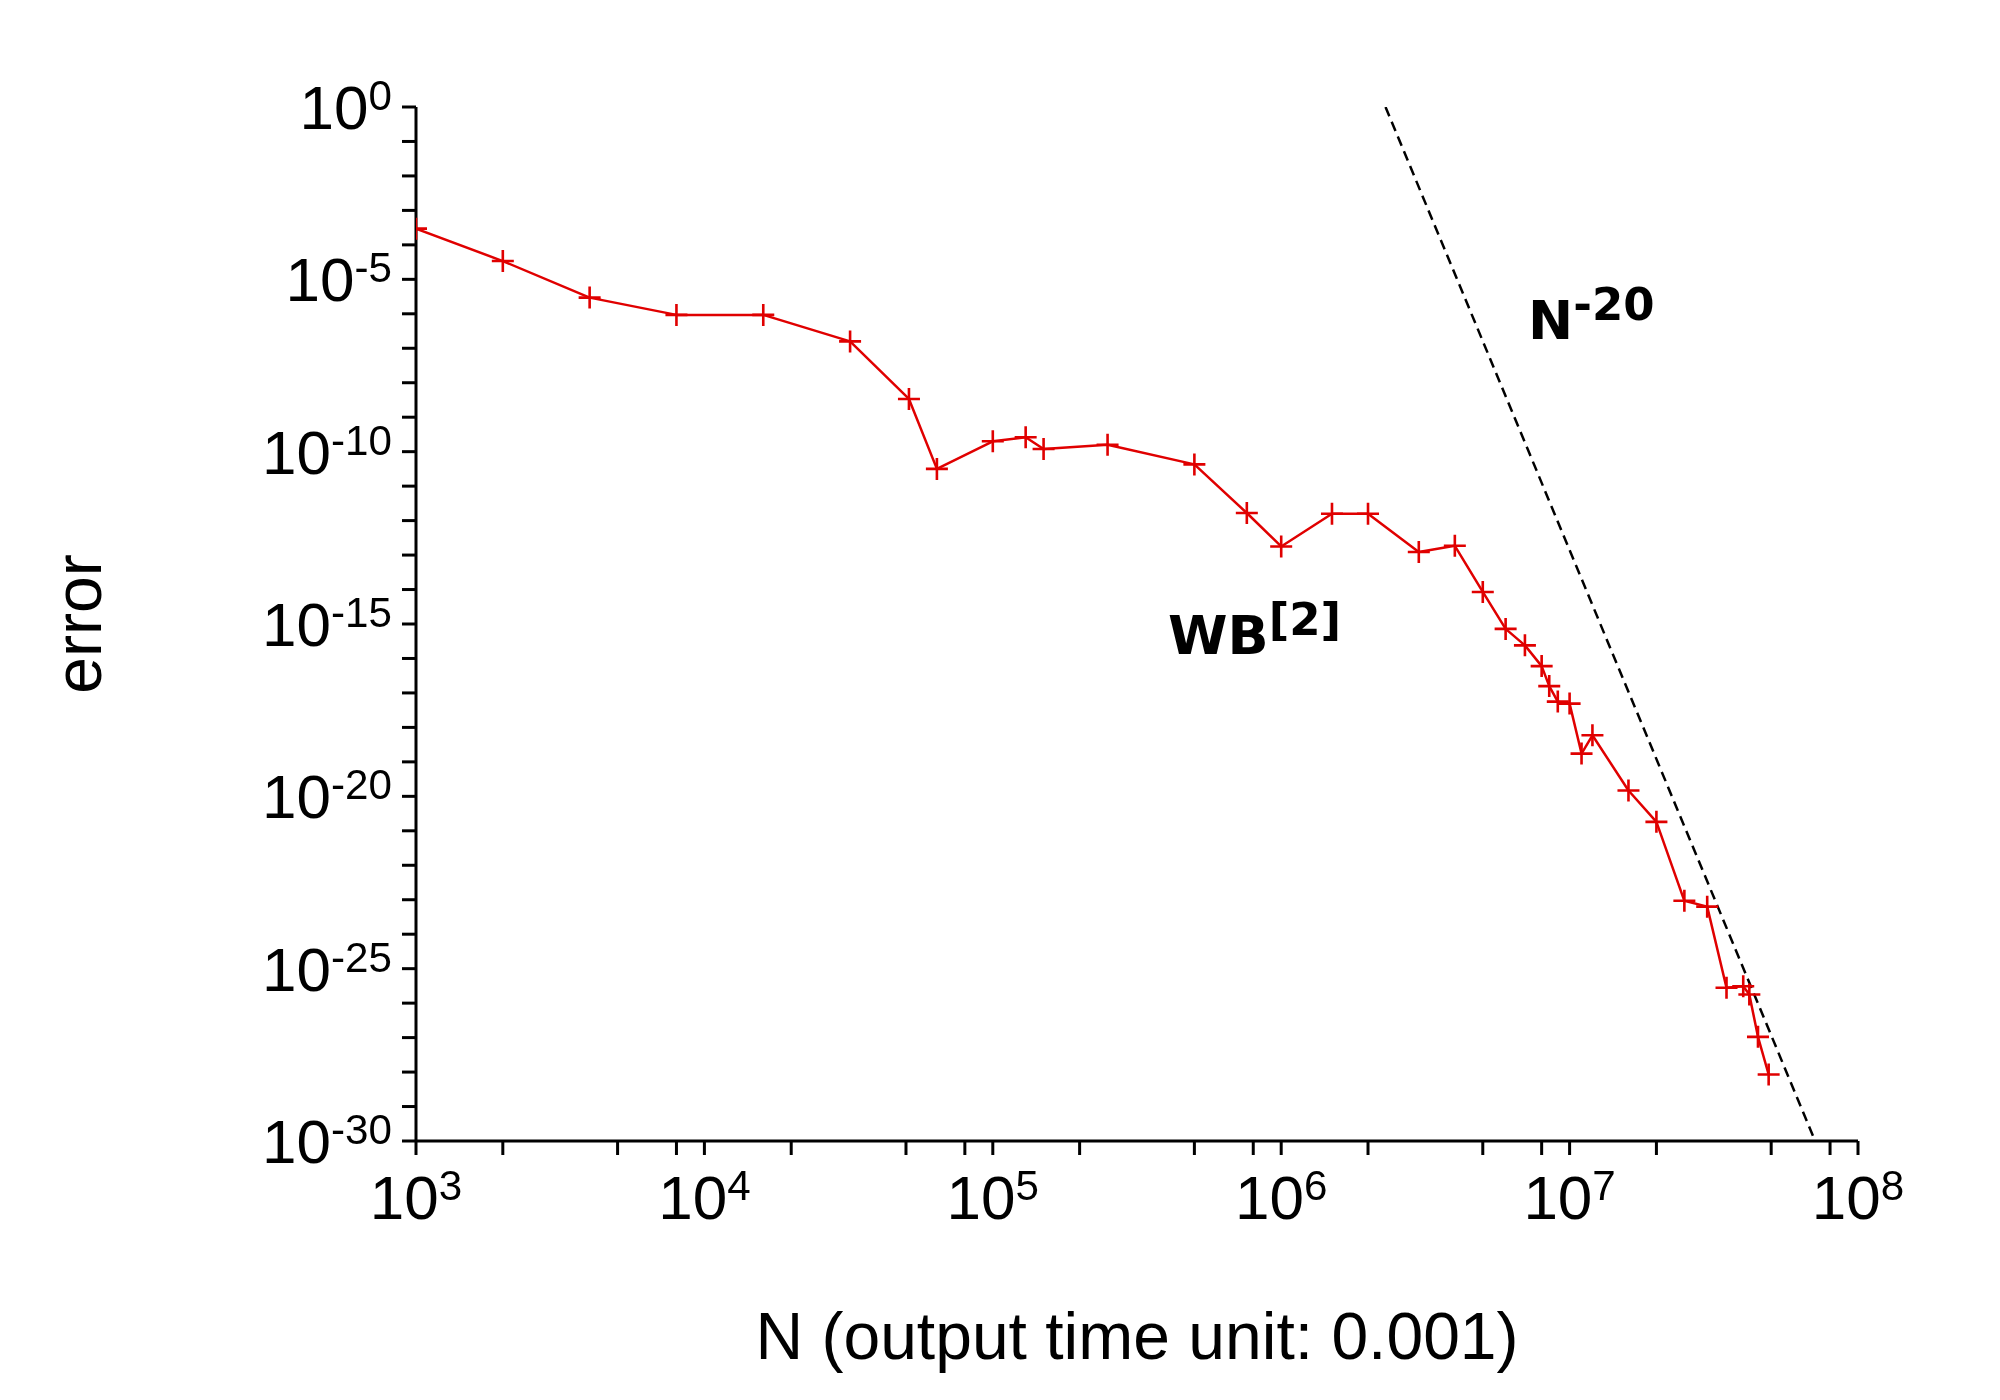  Describe the element at coordinates (78, 624) in the screenshot. I see `y-axis-title: error` at that location.